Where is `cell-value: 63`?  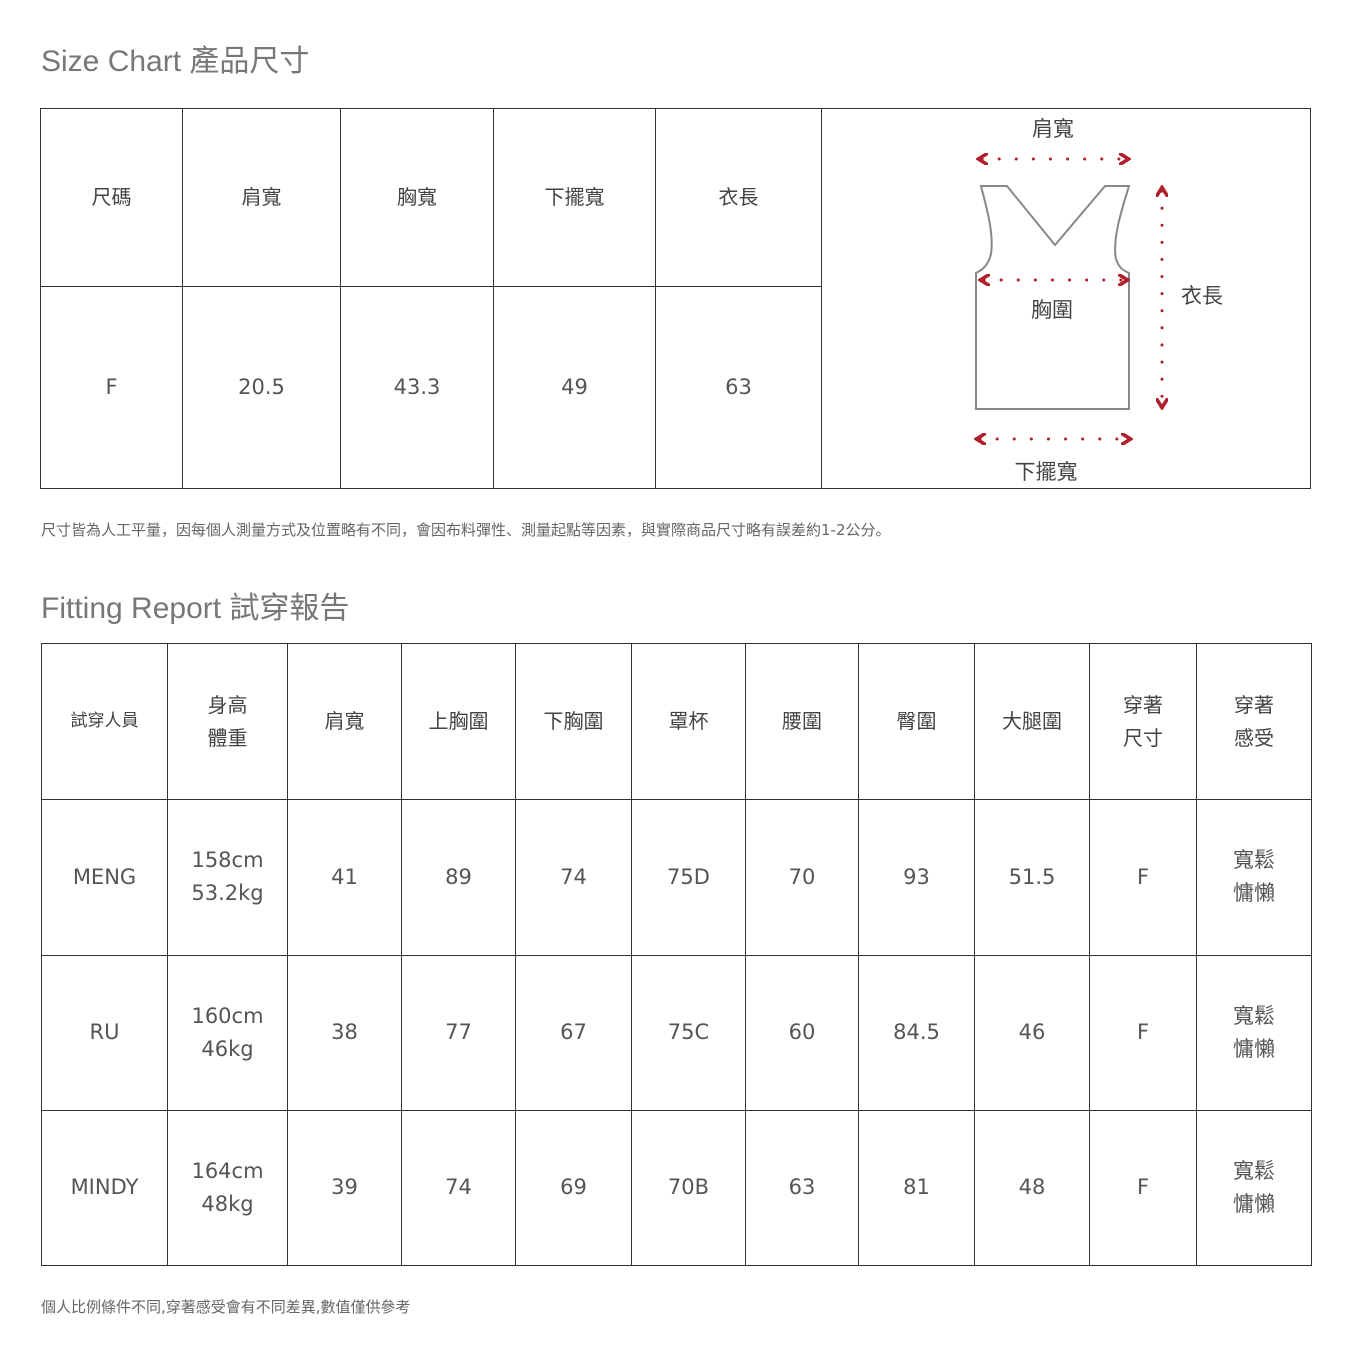 cell-value: 63 is located at coordinates (802, 1188).